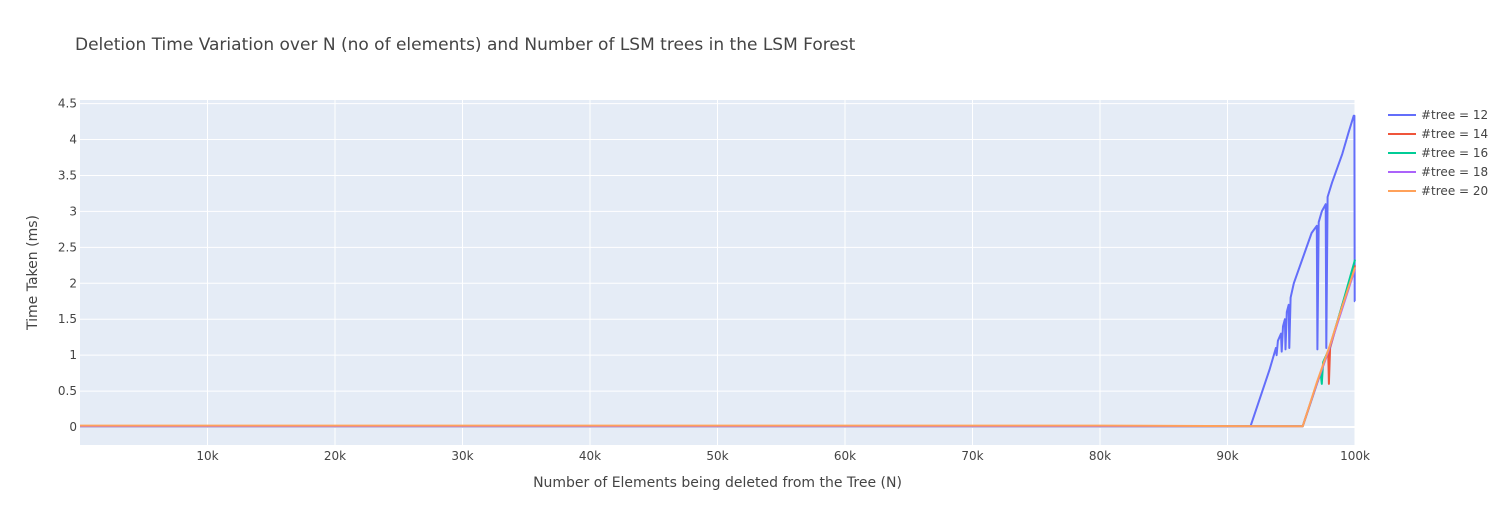  I want to click on legend-item: #tree = 18, so click(1438, 172).